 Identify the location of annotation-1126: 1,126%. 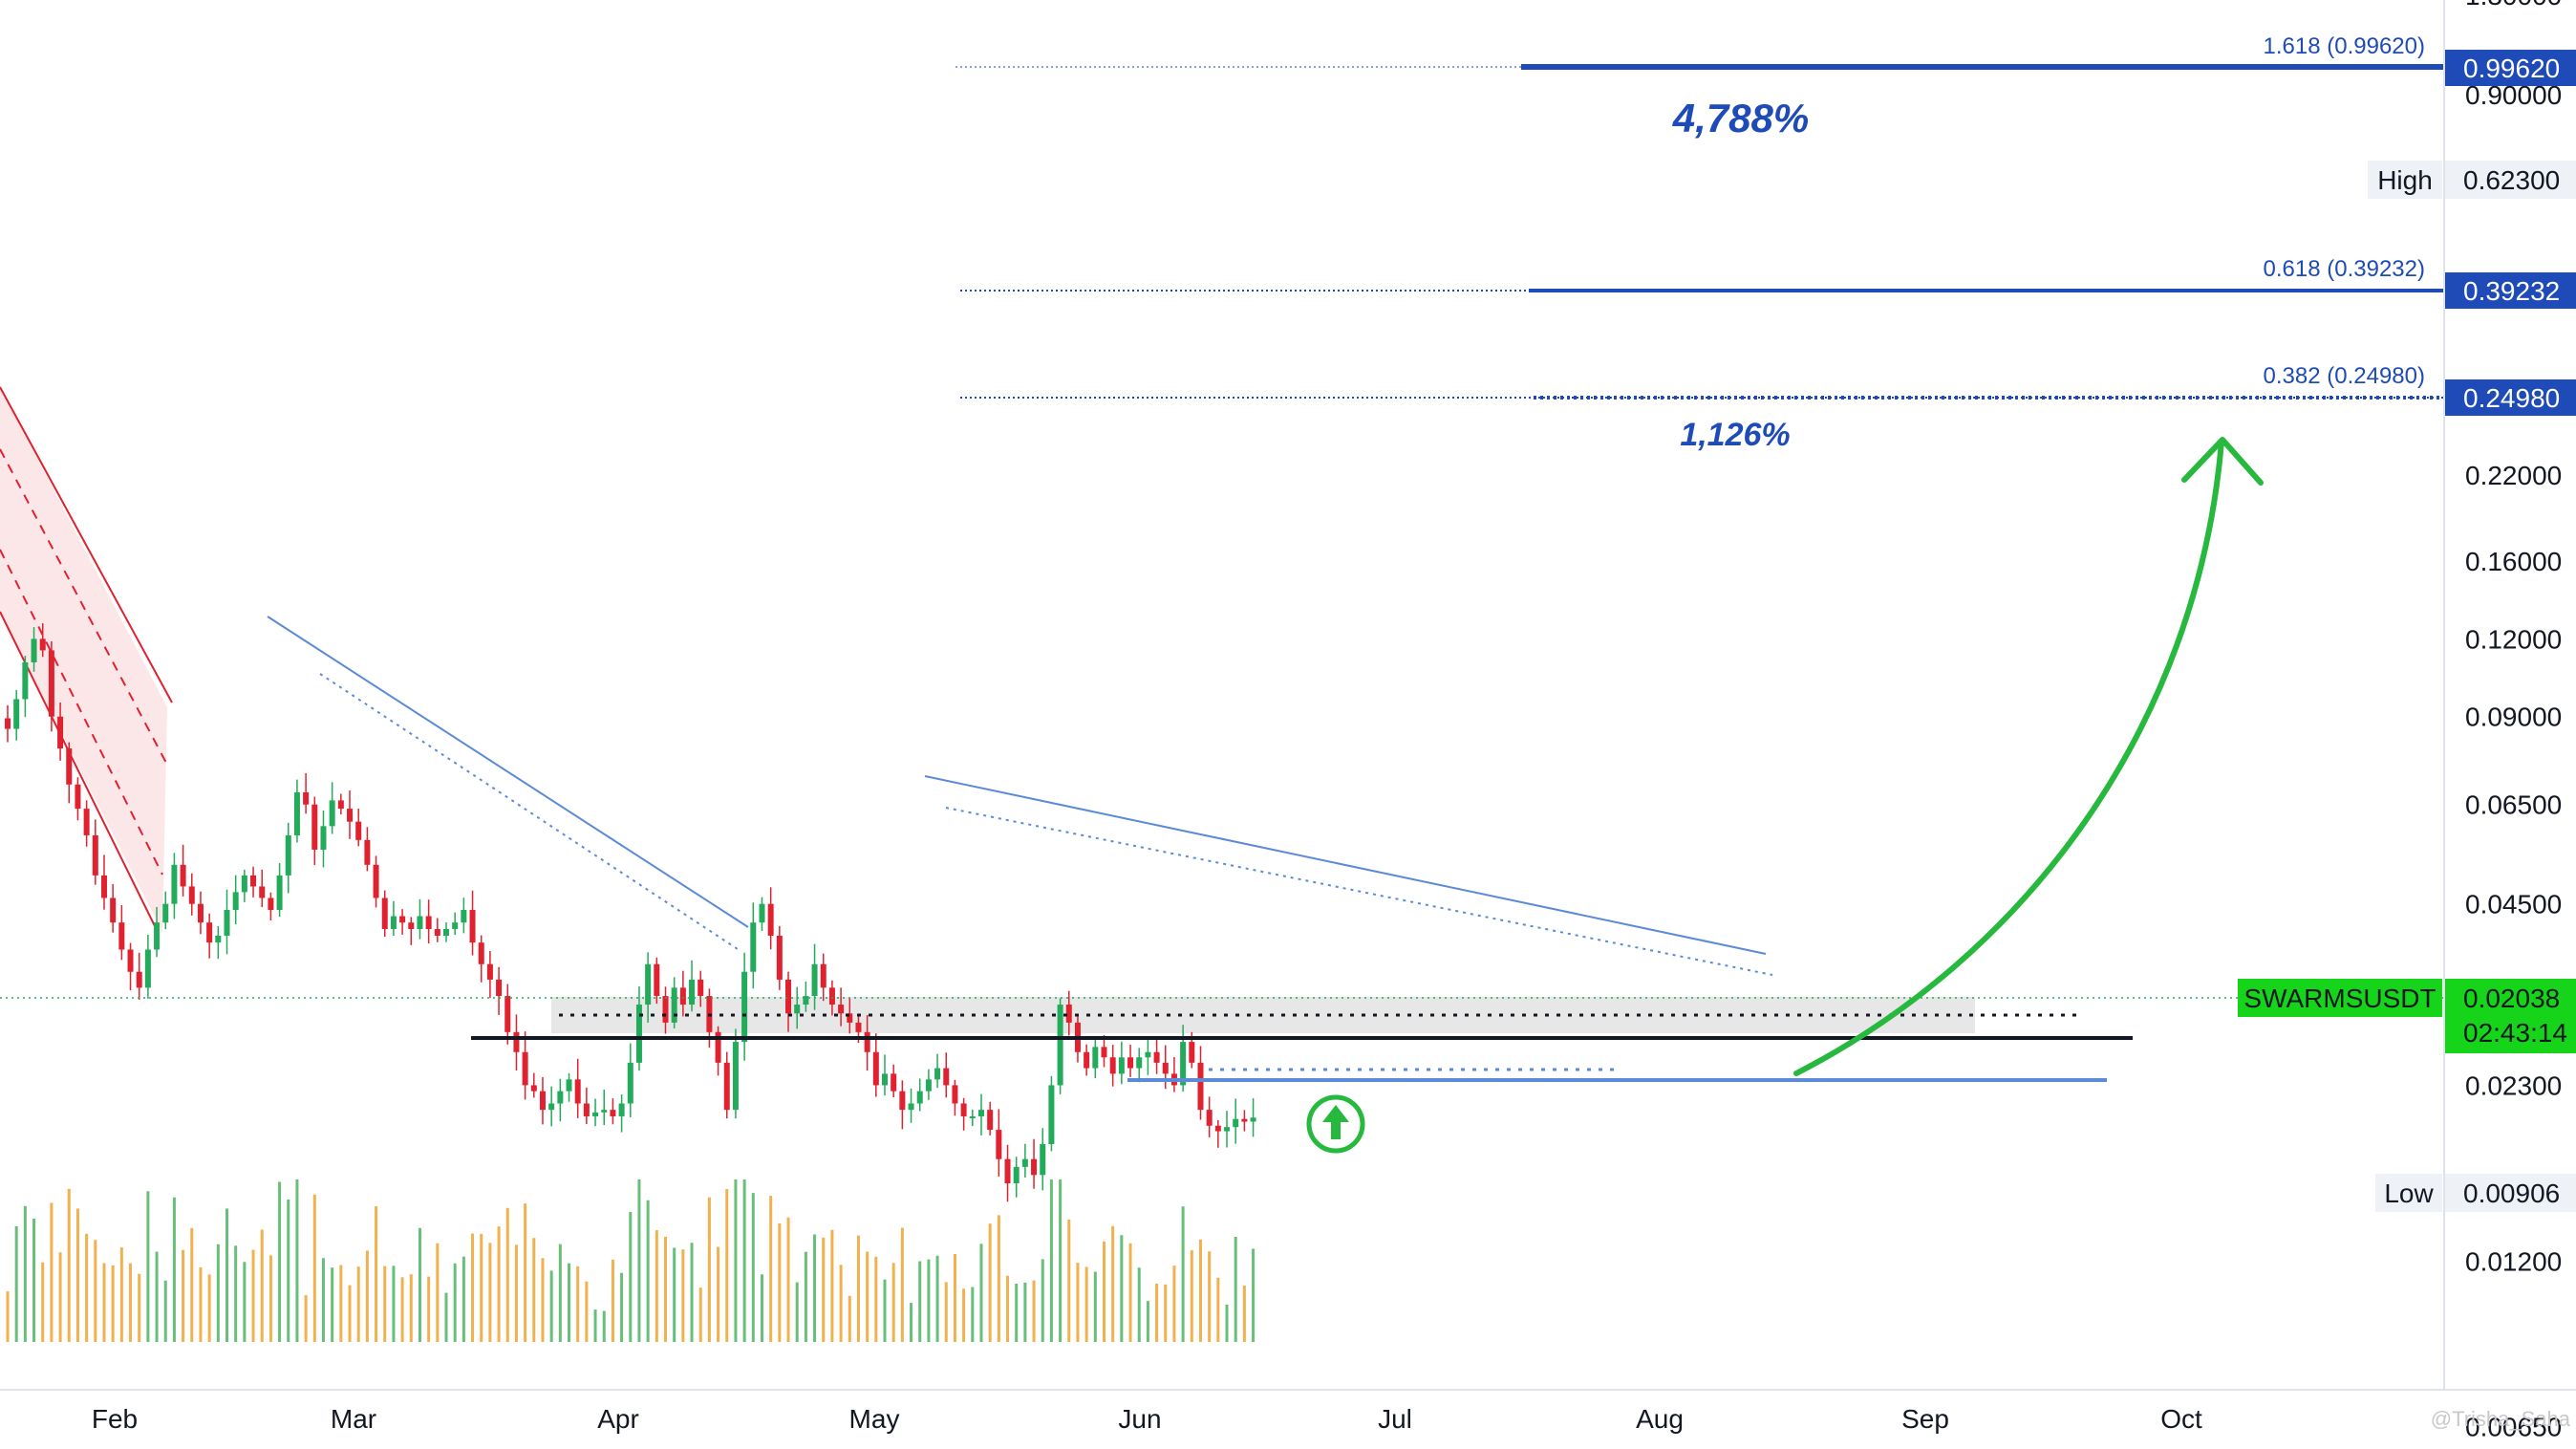
(1735, 435).